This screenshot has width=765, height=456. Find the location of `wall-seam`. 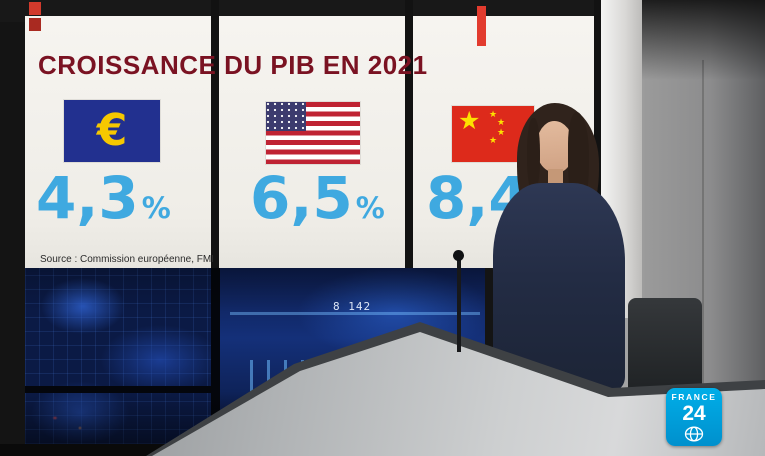

wall-seam is located at coordinates (703, 225).